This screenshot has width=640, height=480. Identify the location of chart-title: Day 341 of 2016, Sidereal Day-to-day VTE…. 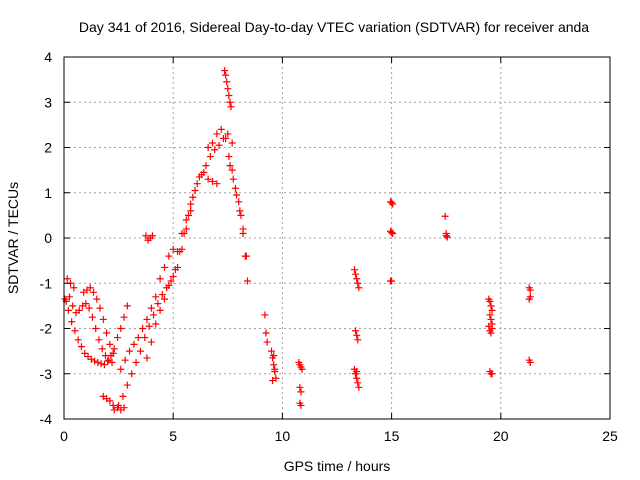
(334, 27).